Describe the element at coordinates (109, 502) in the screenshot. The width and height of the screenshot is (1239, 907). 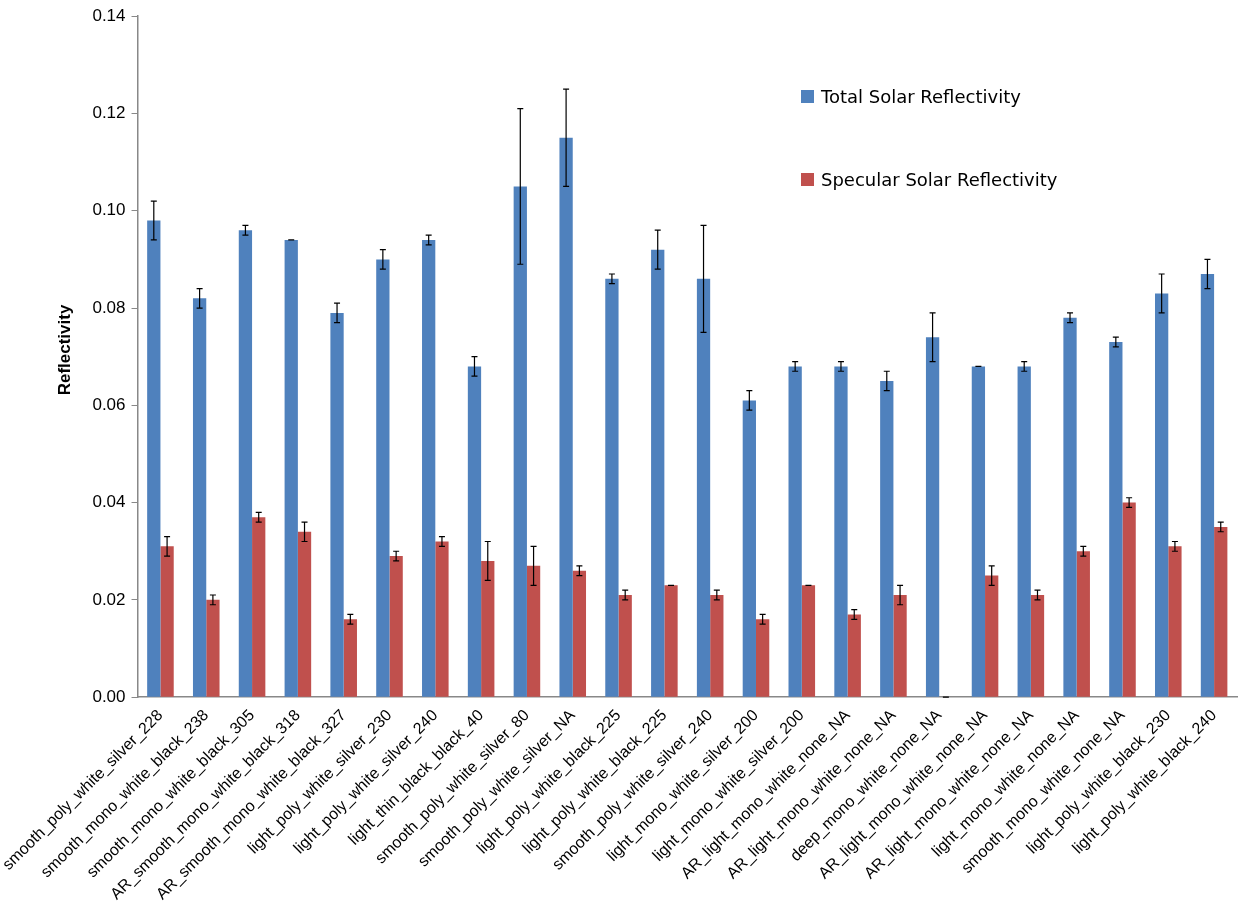
I see `y-tick-label: 0.04` at that location.